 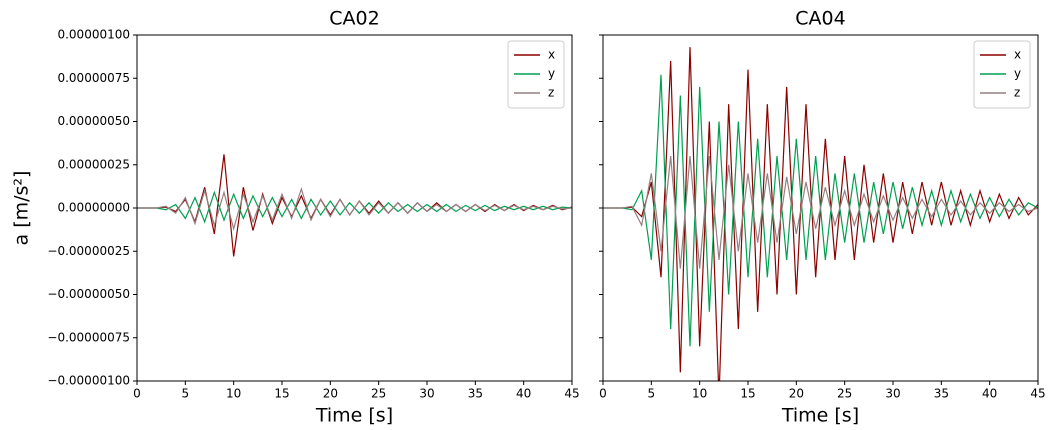 I want to click on y-tick-label: 0.00000000, so click(x=93, y=208).